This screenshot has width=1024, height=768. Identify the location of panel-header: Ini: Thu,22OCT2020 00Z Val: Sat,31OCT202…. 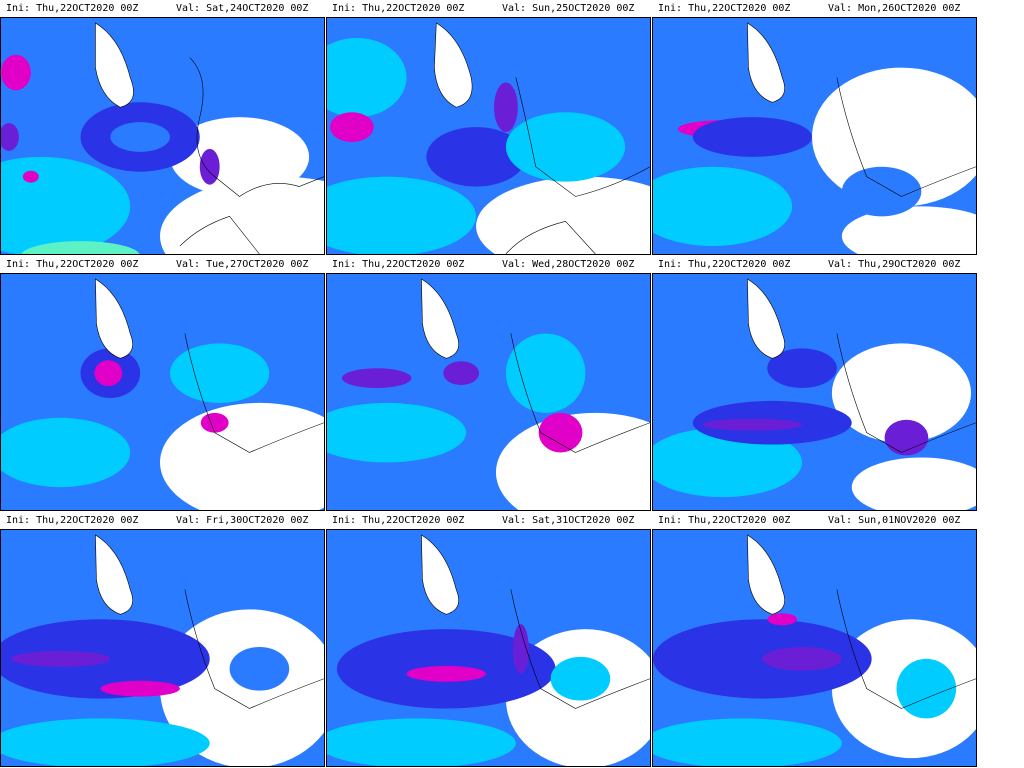
(489, 520).